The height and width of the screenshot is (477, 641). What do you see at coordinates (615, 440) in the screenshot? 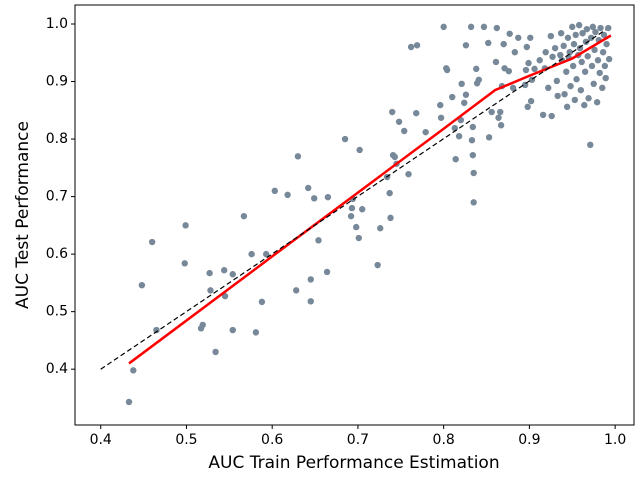
I see `x-tick-label: 1.0` at bounding box center [615, 440].